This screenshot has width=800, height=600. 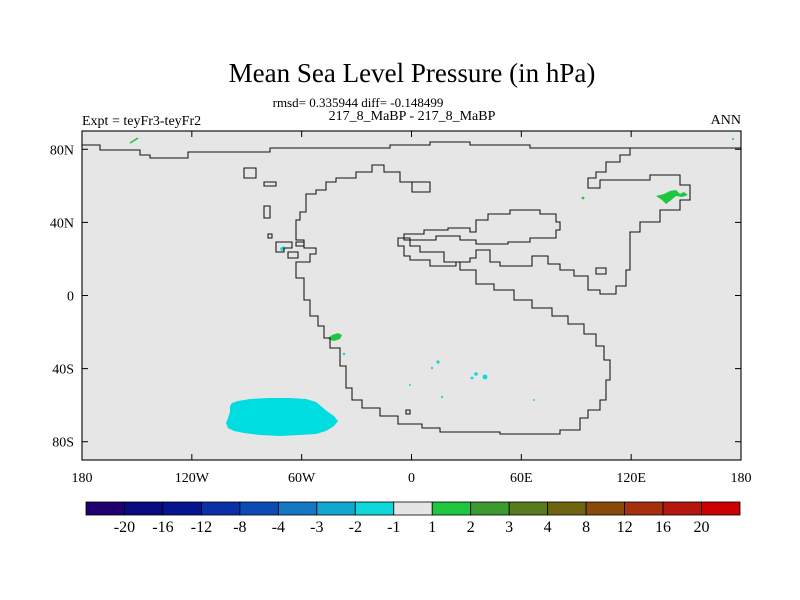 What do you see at coordinates (482, 227) in the screenshot?
I see `coast-inner-basin` at bounding box center [482, 227].